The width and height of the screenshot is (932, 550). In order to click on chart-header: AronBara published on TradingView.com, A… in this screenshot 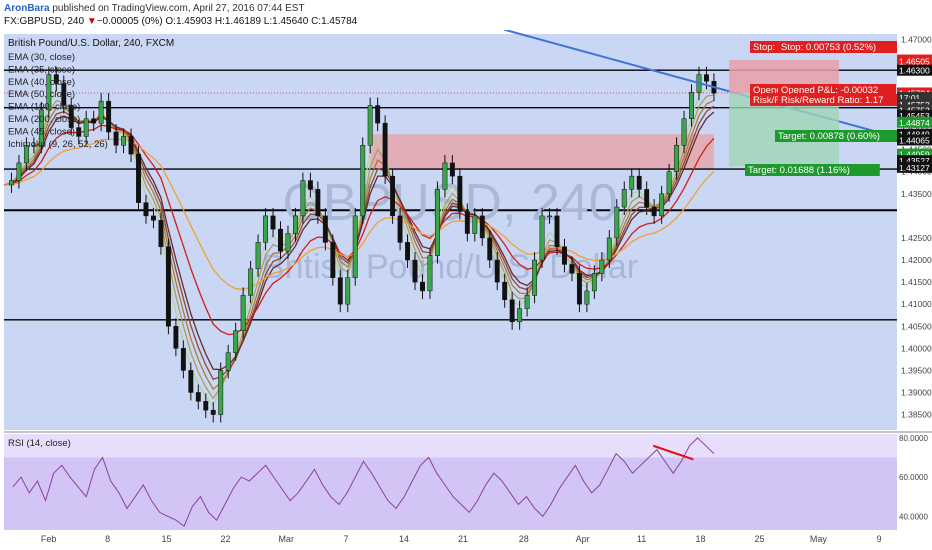, I will do `click(466, 15)`.